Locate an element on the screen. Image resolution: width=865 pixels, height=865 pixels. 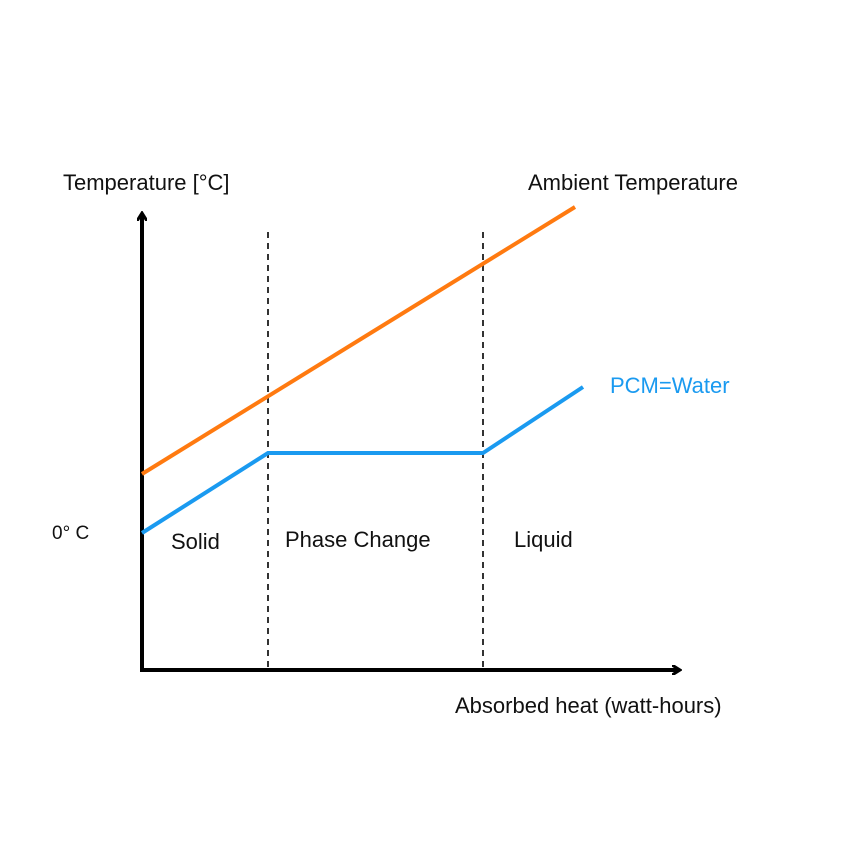
region-label: Liquid is located at coordinates (543, 539).